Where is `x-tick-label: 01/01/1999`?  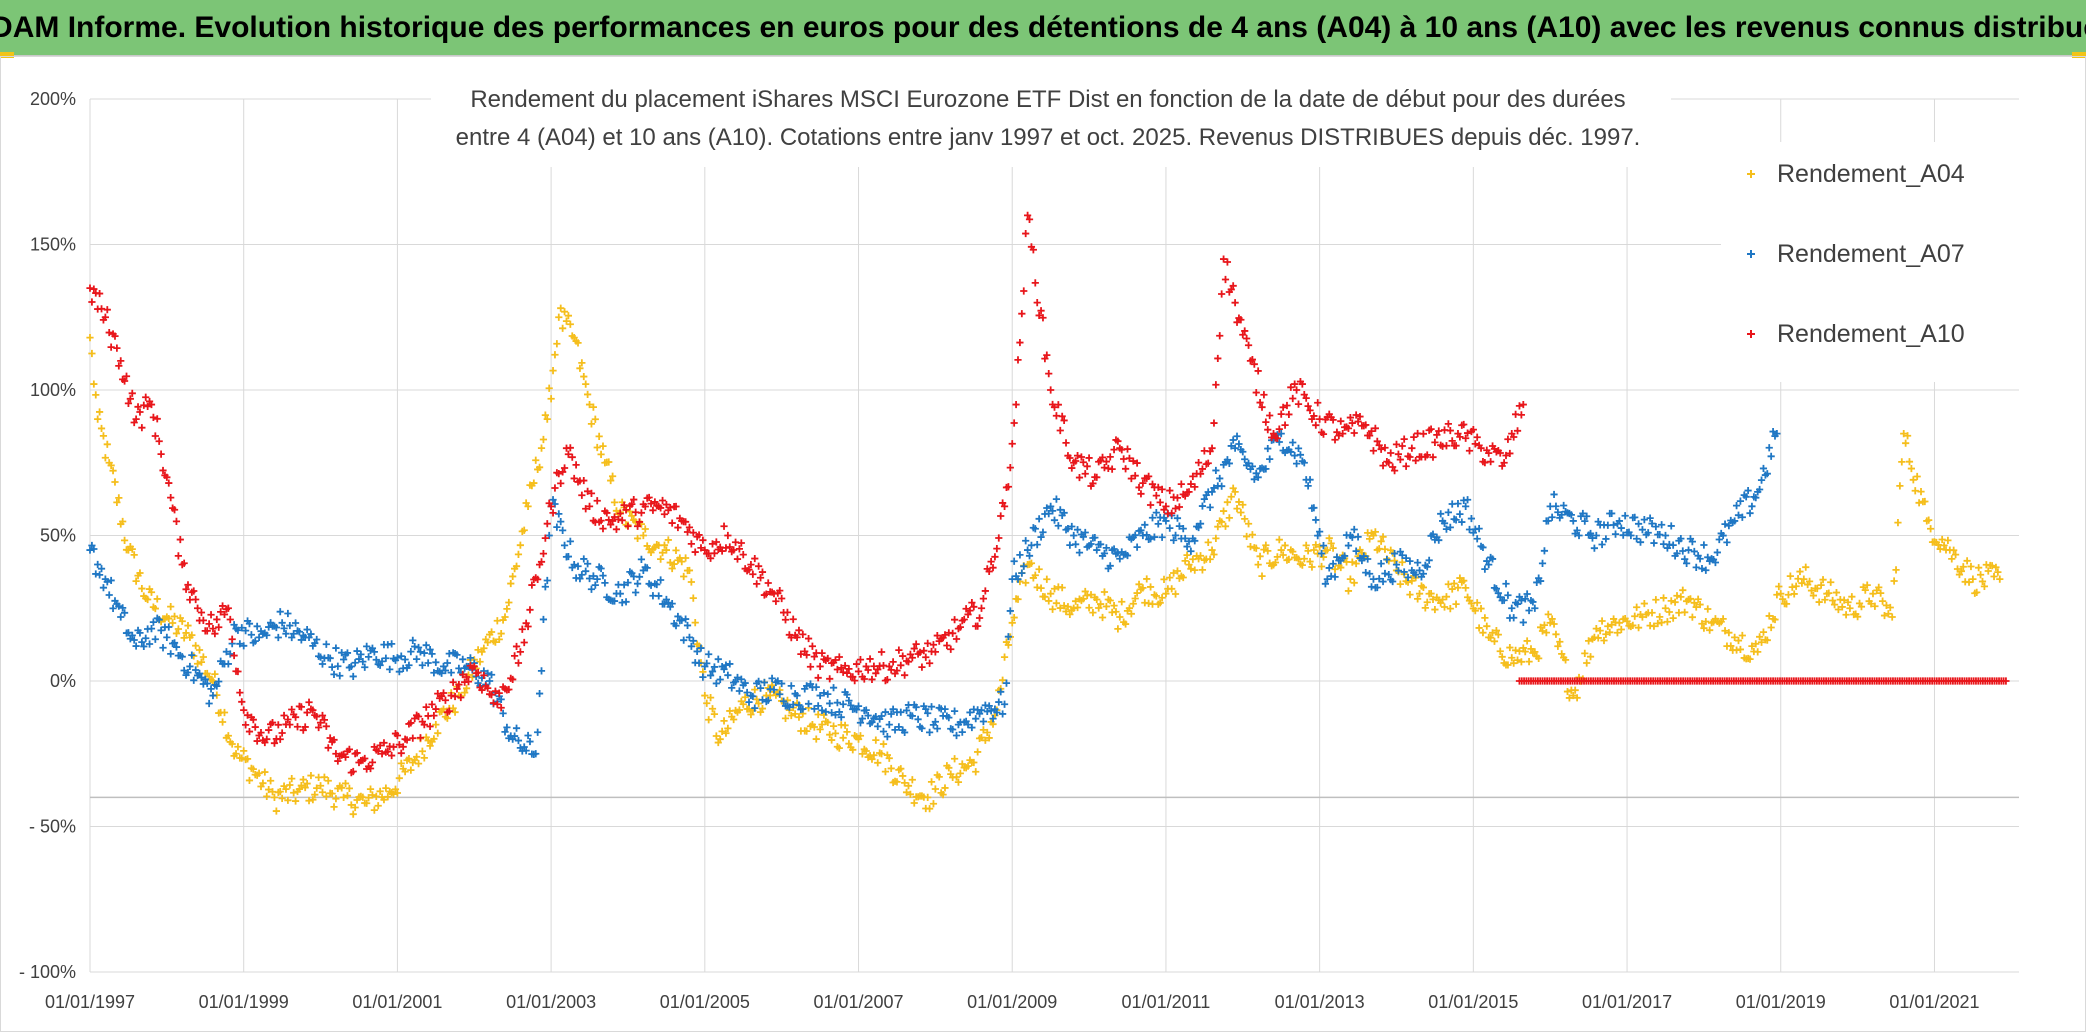 x-tick-label: 01/01/1999 is located at coordinates (244, 1002).